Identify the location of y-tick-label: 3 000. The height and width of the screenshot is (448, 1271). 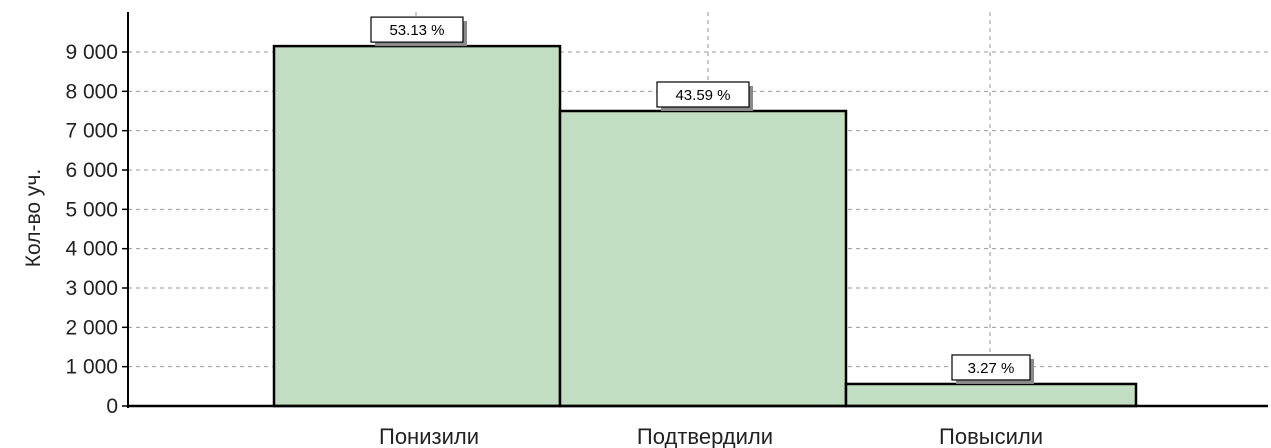
(91, 288).